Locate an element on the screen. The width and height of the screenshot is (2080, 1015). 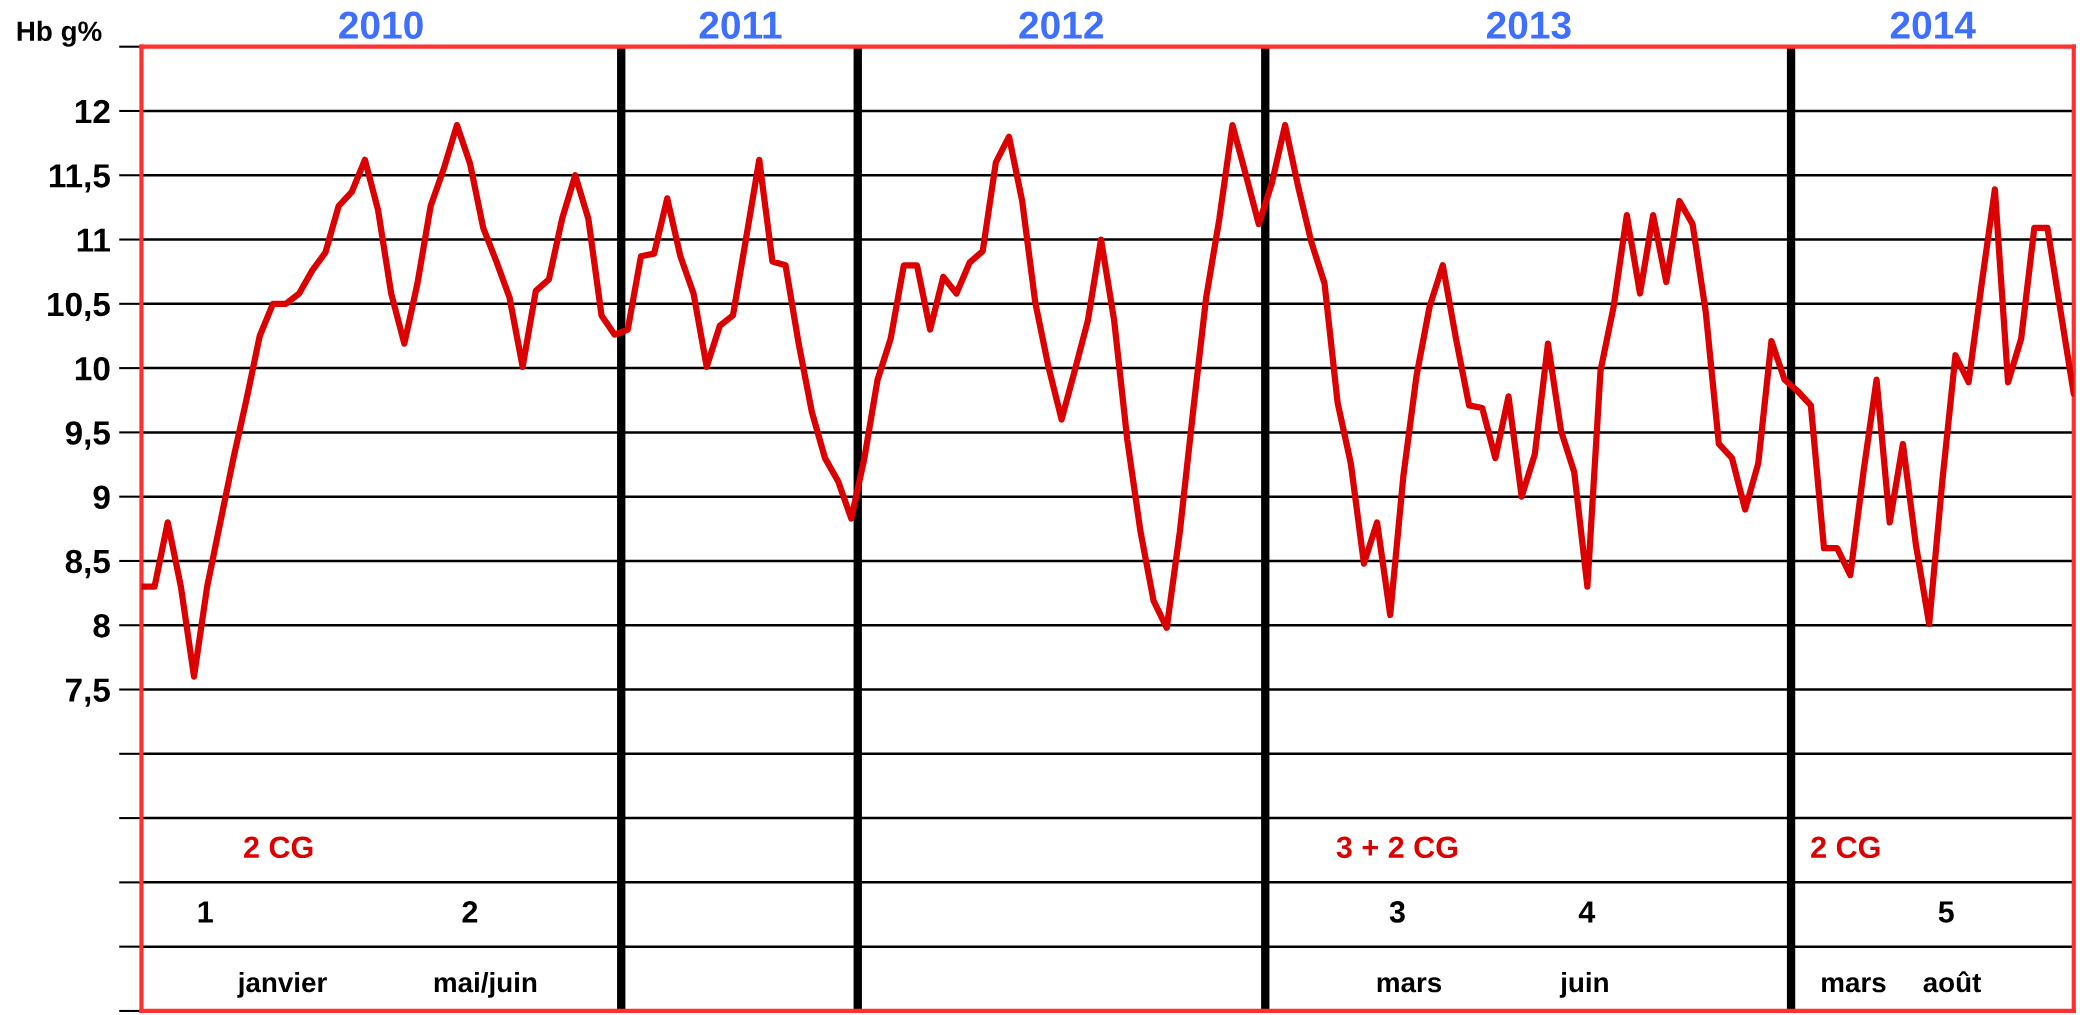
y-tick-label: 9,5 is located at coordinates (87, 435).